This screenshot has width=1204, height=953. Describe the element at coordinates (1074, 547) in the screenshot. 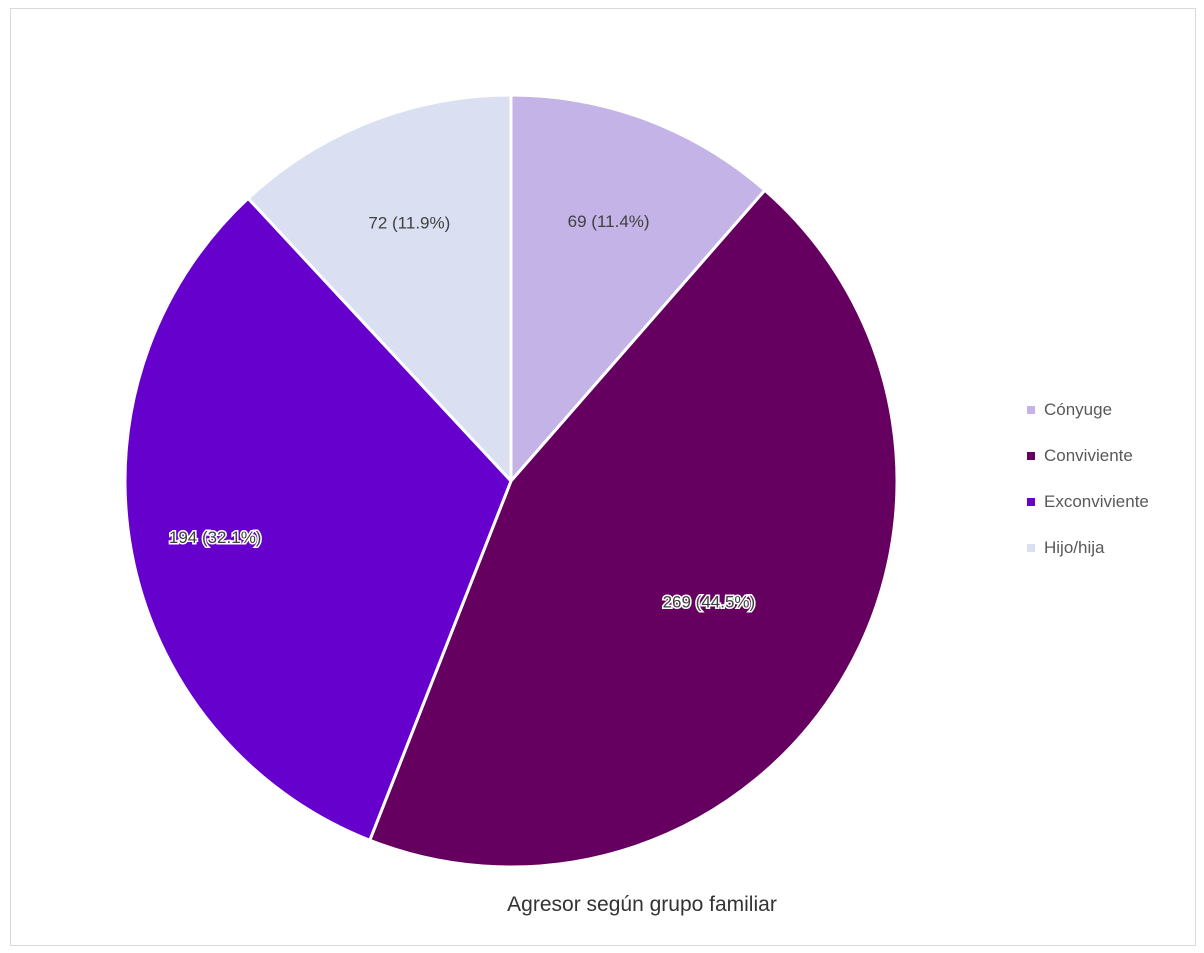

I see `legend-label: Hijo/hija` at that location.